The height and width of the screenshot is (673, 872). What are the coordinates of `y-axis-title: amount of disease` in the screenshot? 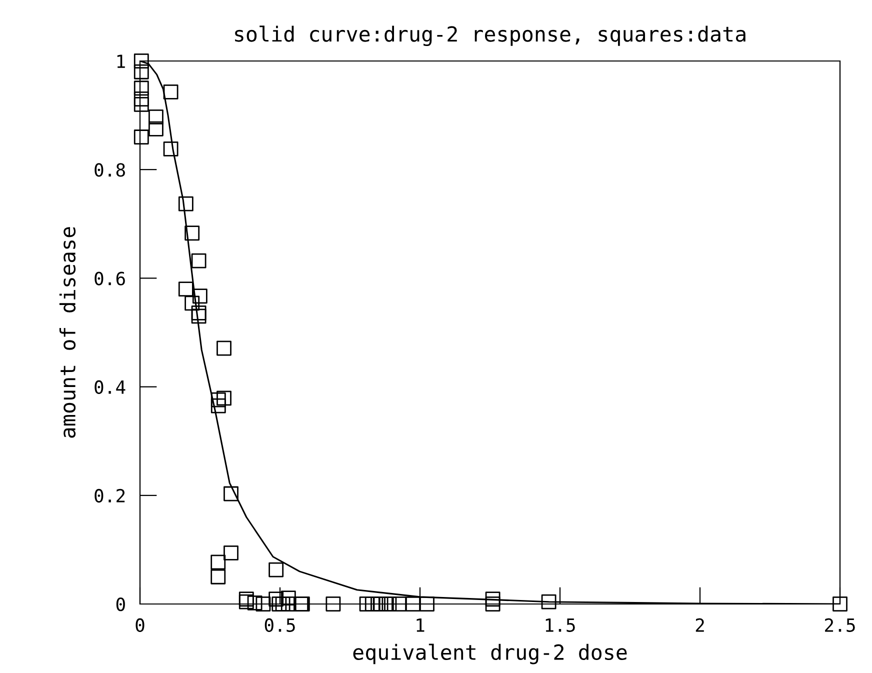 It's located at (67, 332).